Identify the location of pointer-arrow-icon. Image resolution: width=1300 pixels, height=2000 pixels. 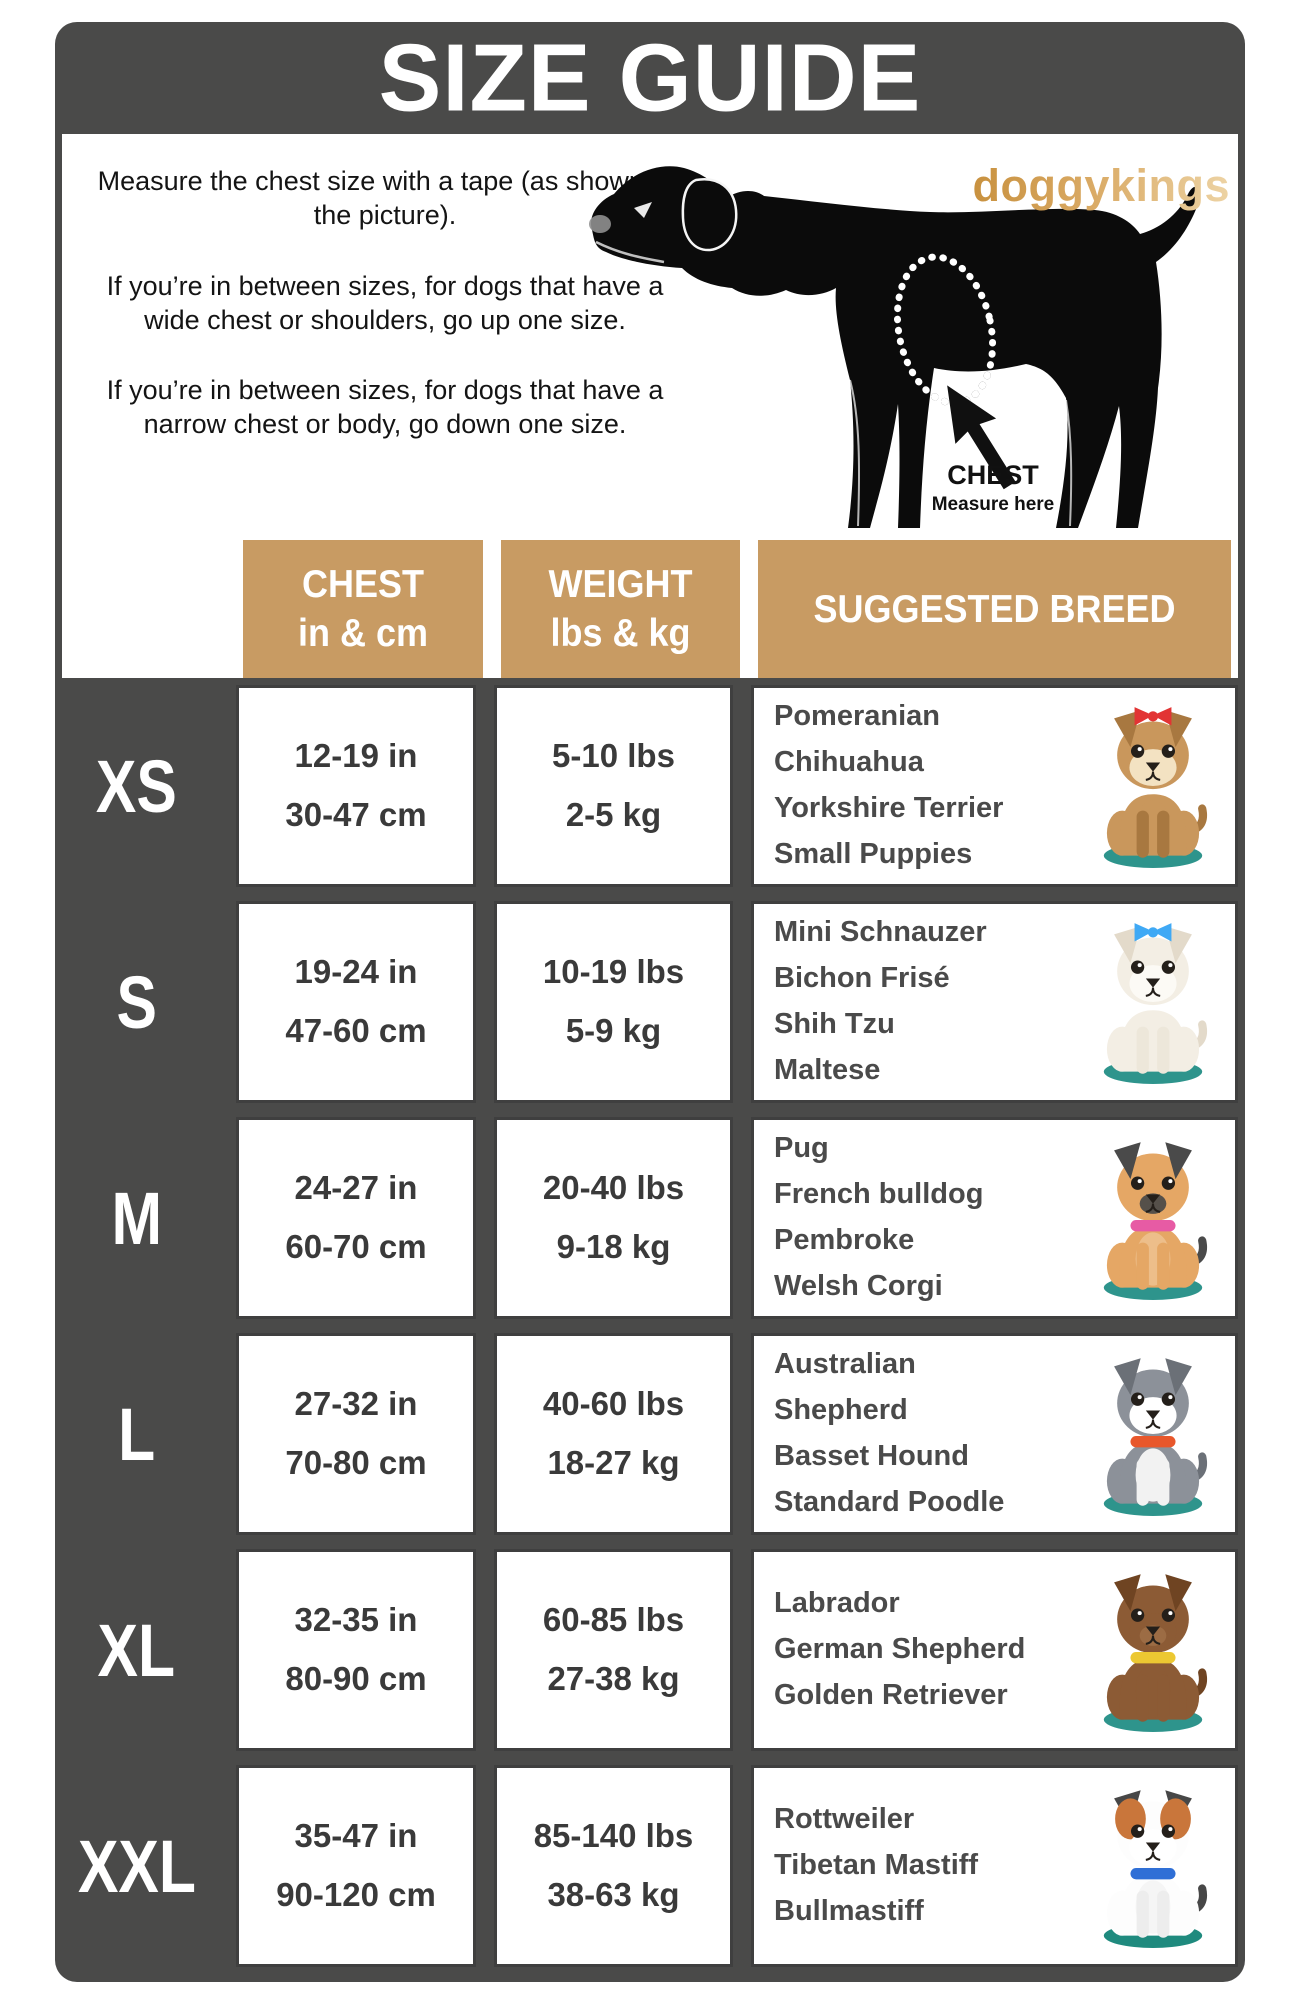
(981, 437).